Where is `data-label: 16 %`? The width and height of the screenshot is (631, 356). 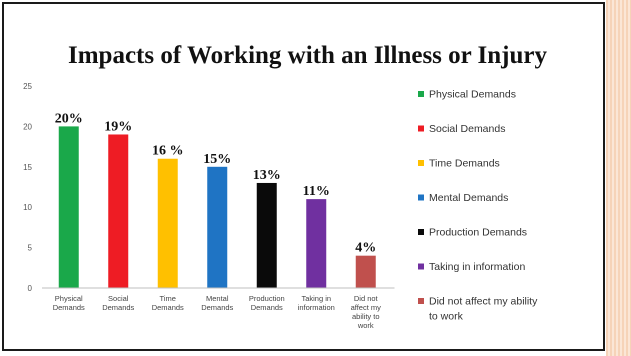
data-label: 16 % is located at coordinates (168, 151).